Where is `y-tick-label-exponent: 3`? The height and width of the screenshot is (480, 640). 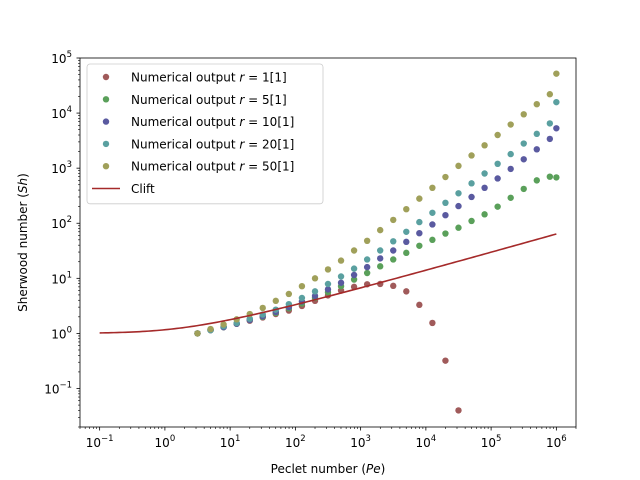 y-tick-label-exponent: 3 is located at coordinates (69, 165).